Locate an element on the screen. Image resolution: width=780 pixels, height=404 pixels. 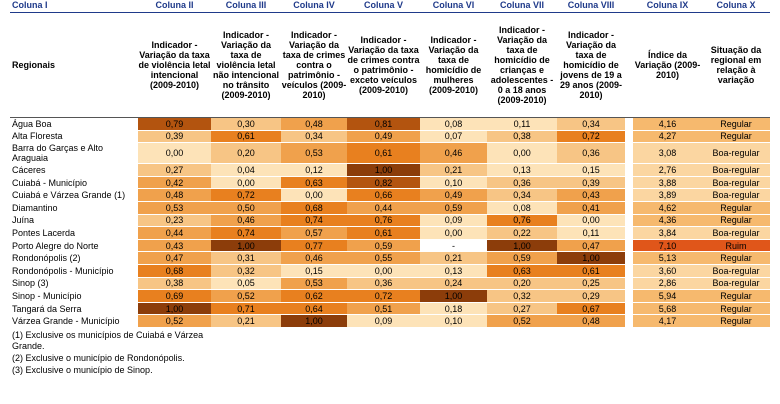
indicator-cell: 0,49 is located at coordinates (383, 136).